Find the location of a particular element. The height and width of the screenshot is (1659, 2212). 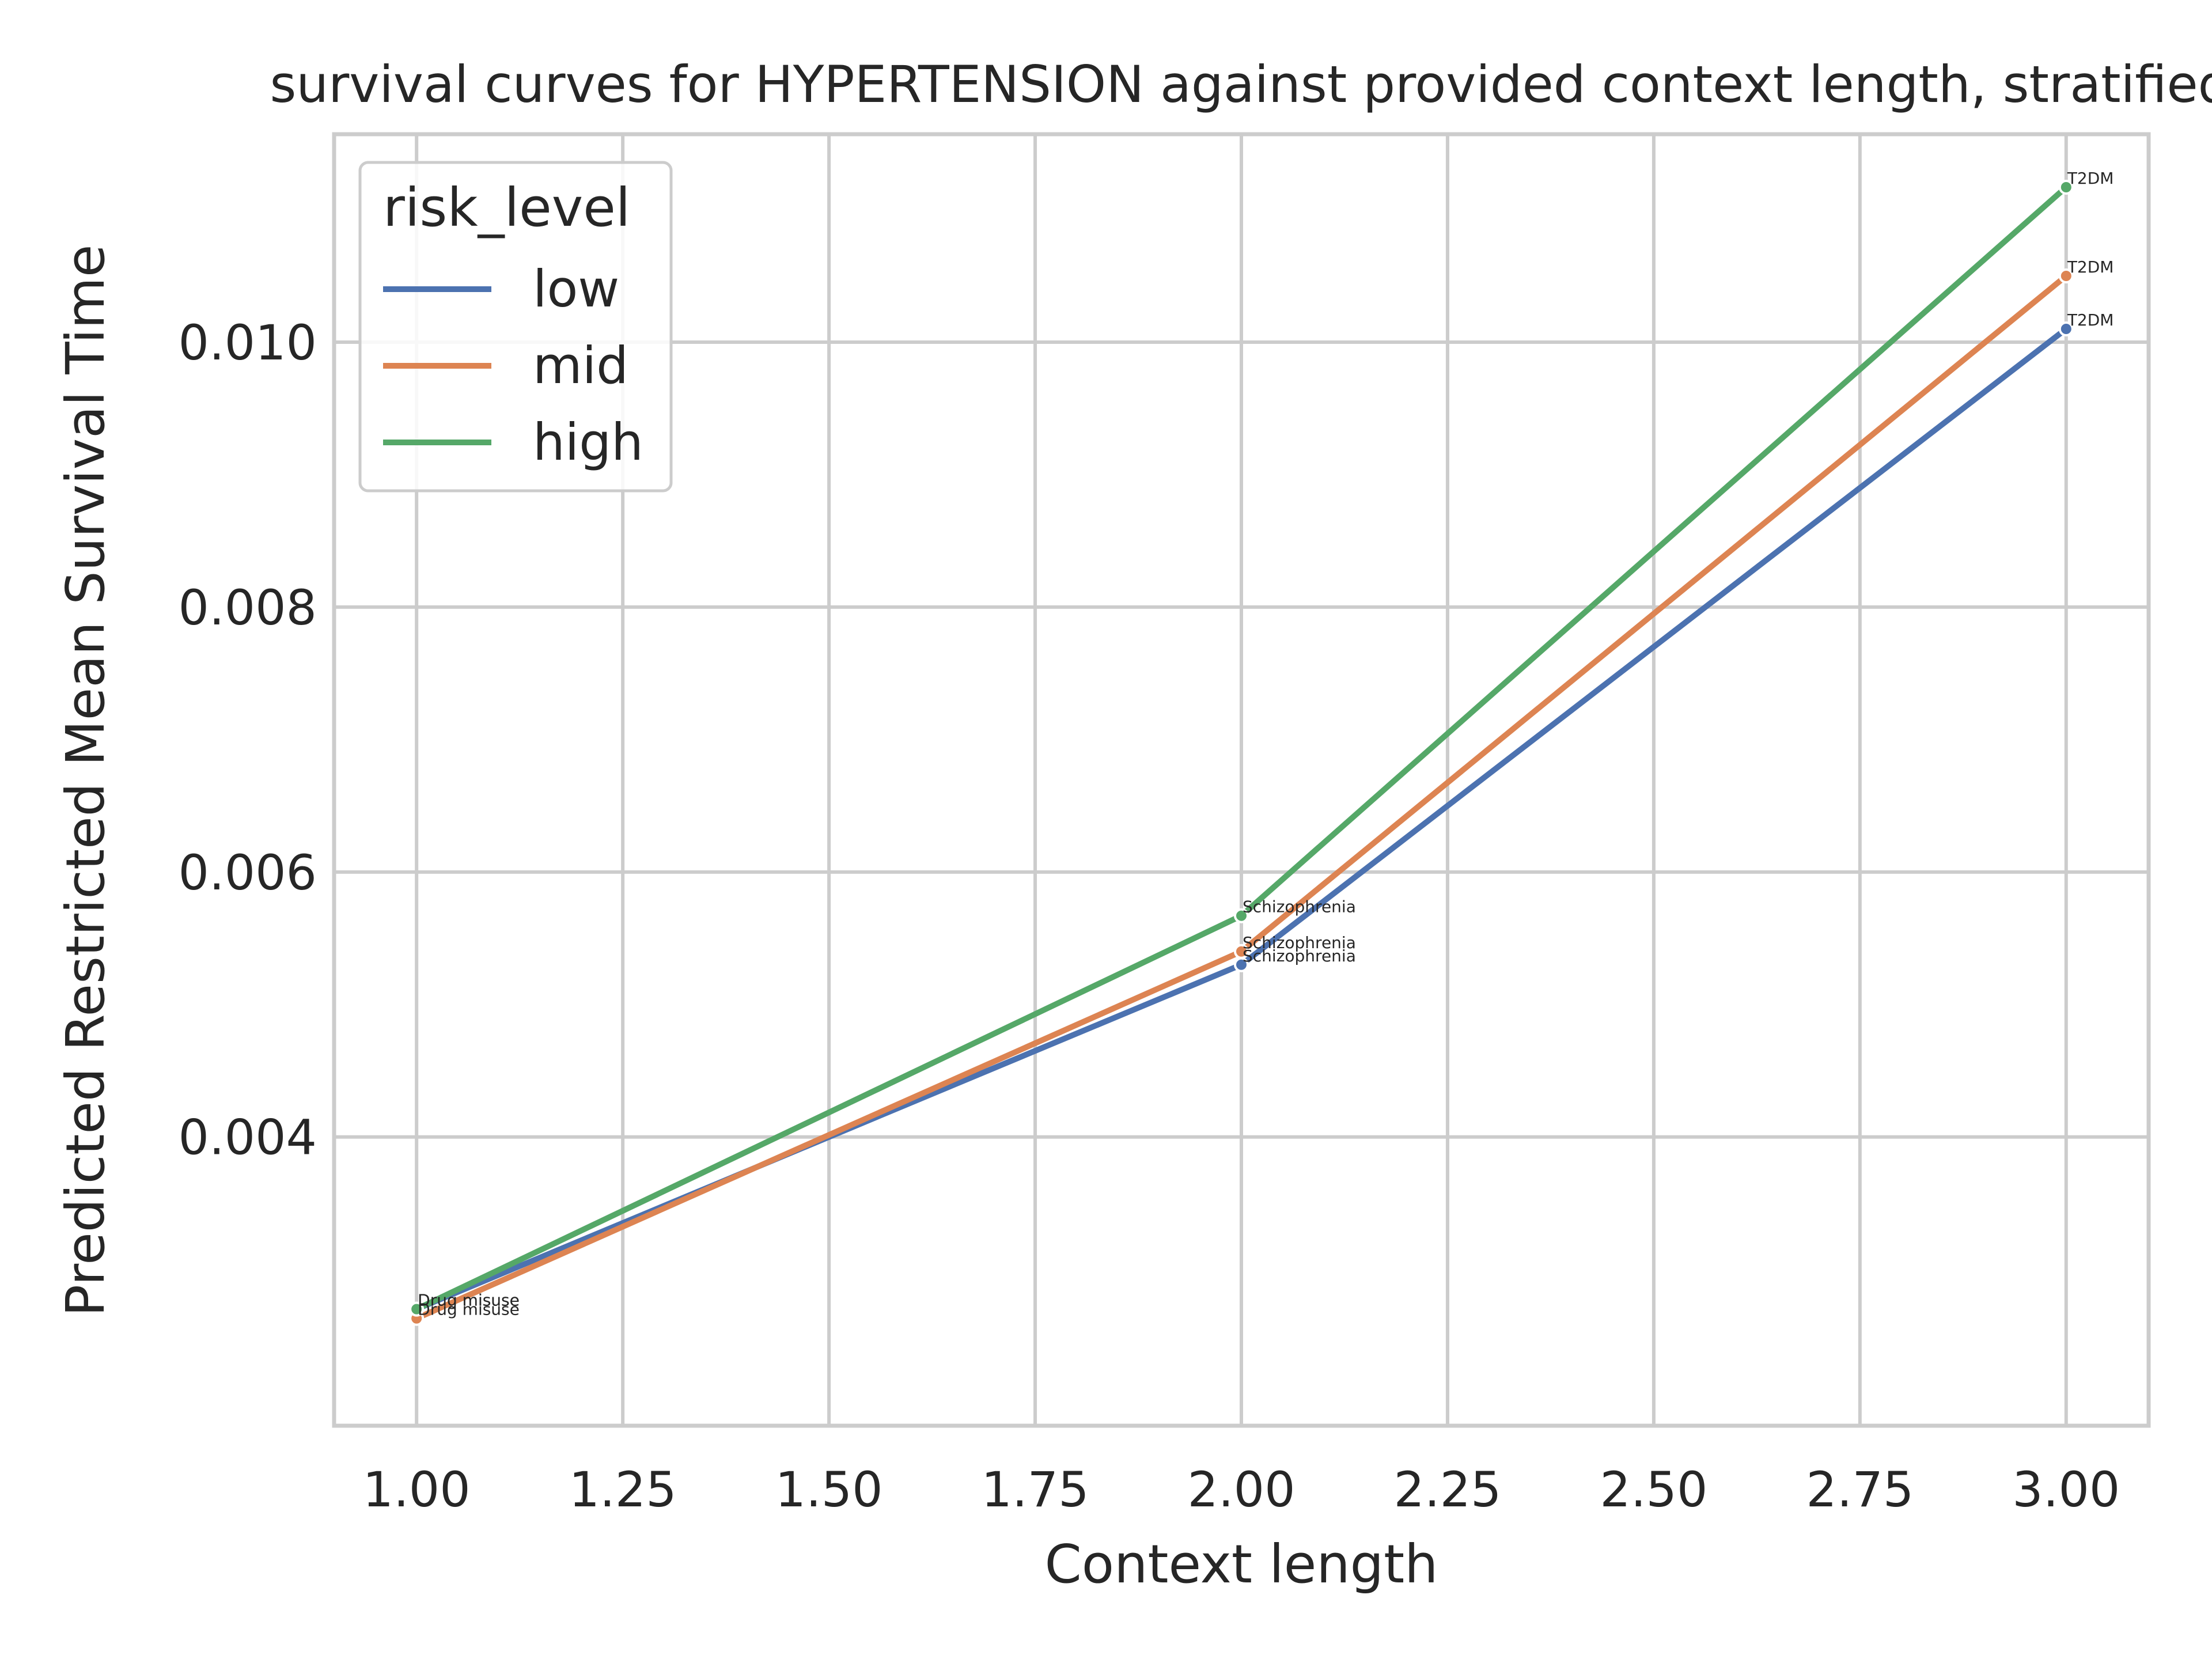

x-tick-label: 1.75 is located at coordinates (1035, 1489).